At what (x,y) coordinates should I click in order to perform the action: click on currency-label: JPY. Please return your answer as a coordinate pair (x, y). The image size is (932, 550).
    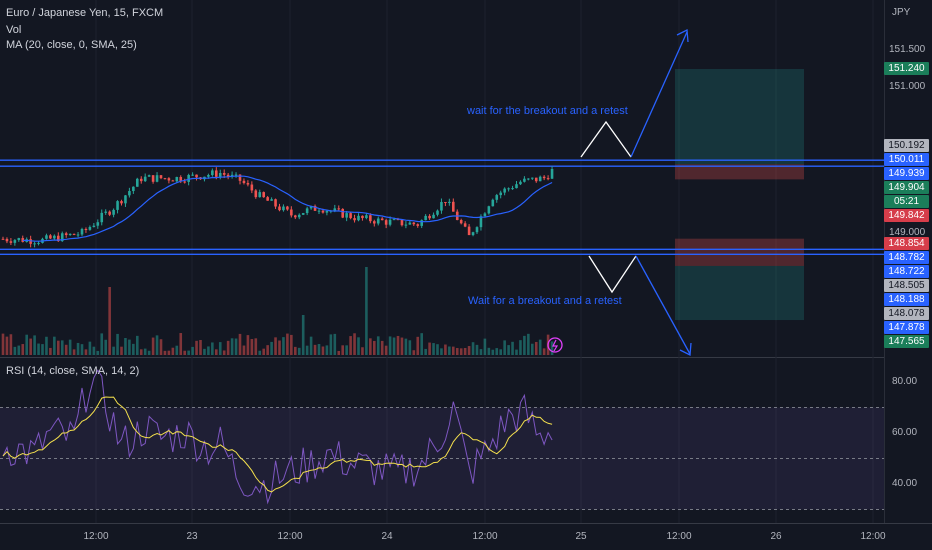
    Looking at the image, I should click on (901, 12).